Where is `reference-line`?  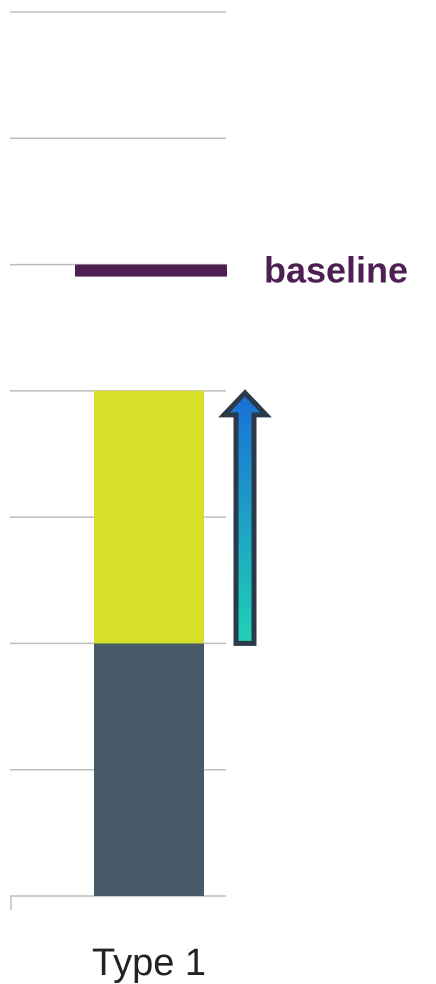
reference-line is located at coordinates (151, 270).